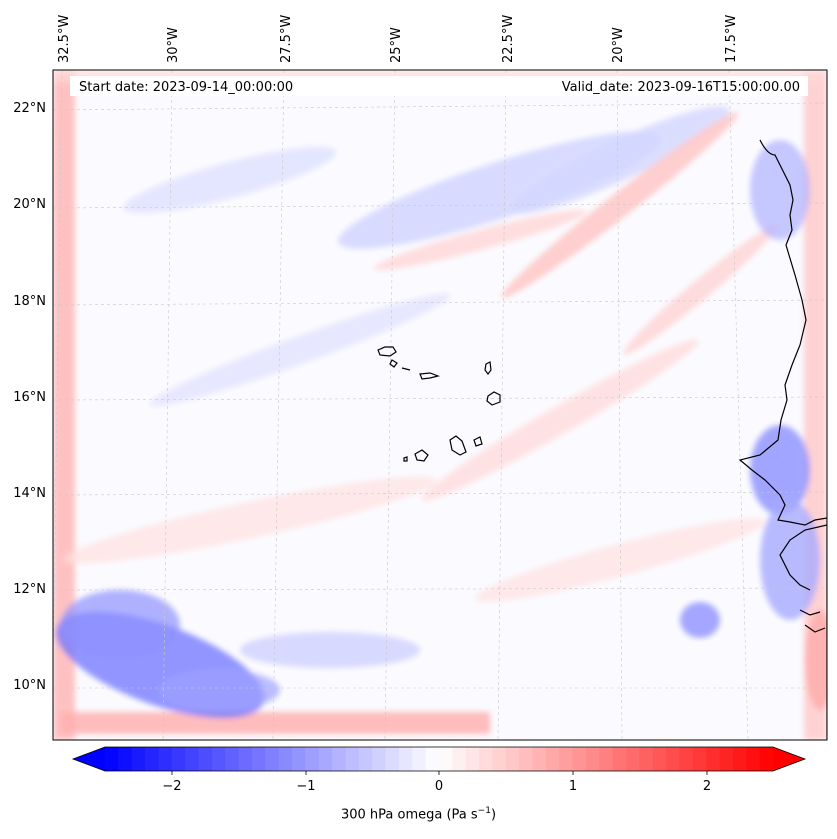 The height and width of the screenshot is (839, 837). I want to click on lat-tick-labels: 22°N 20°N 18°N 16°N 14°N 12°N 10°N, so click(29, 397).